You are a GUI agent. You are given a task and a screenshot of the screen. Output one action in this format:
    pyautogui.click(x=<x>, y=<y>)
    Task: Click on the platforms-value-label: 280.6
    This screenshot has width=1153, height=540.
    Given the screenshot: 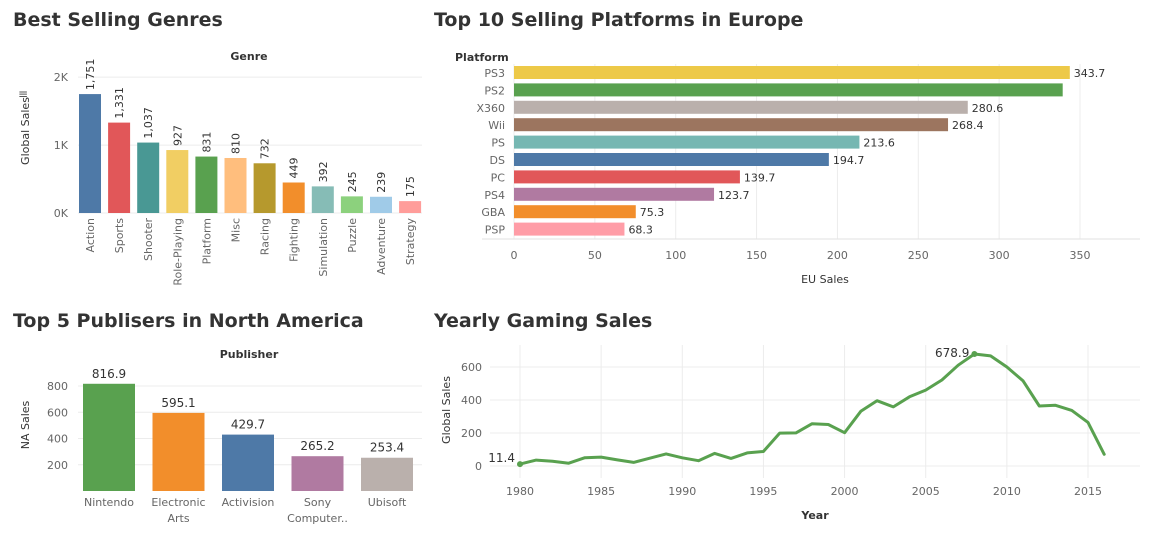 What is the action you would take?
    pyautogui.click(x=988, y=108)
    